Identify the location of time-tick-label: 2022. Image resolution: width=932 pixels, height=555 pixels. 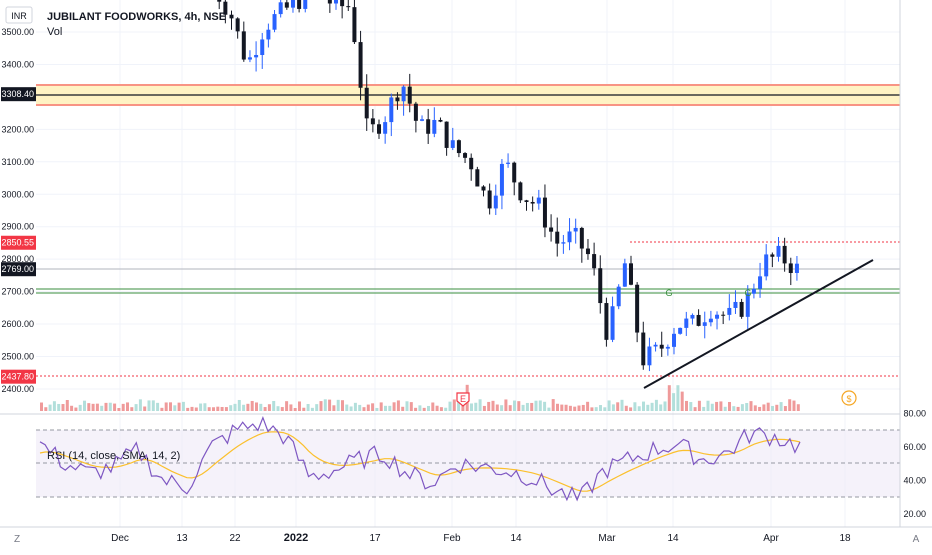
(296, 538).